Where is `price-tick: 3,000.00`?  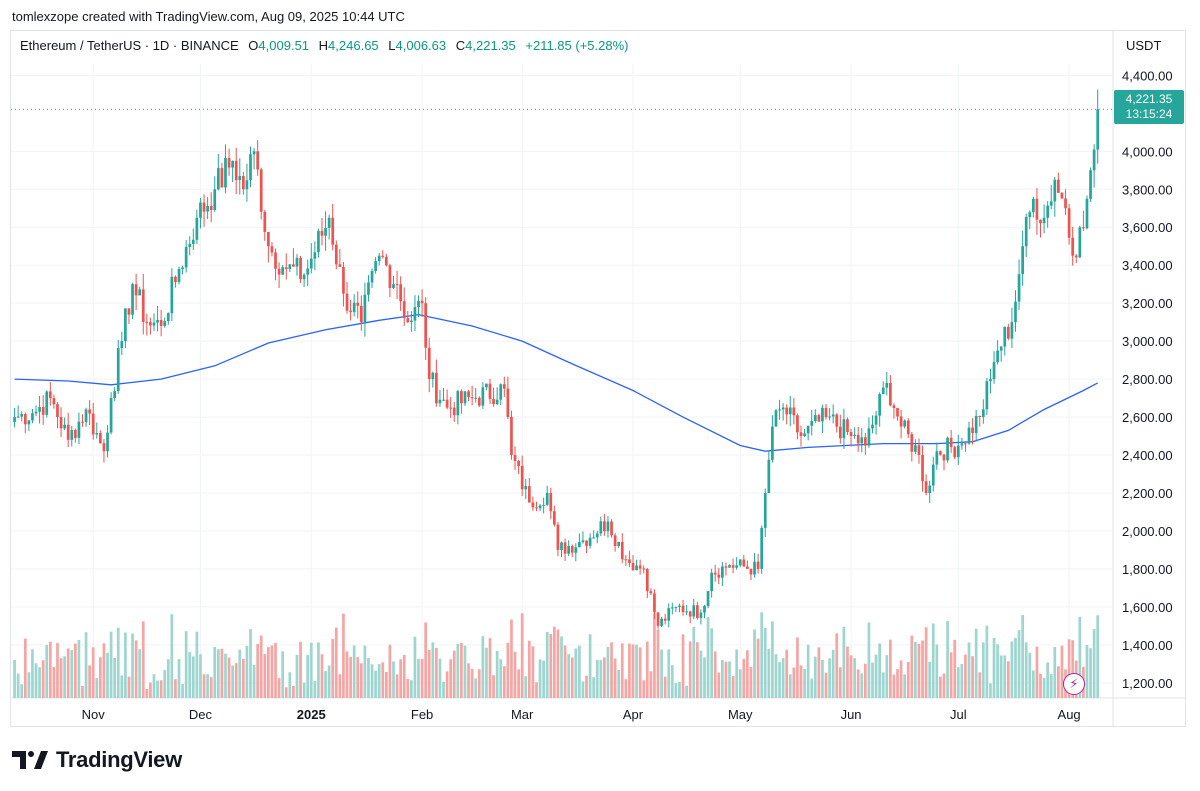
price-tick: 3,000.00 is located at coordinates (1147, 341).